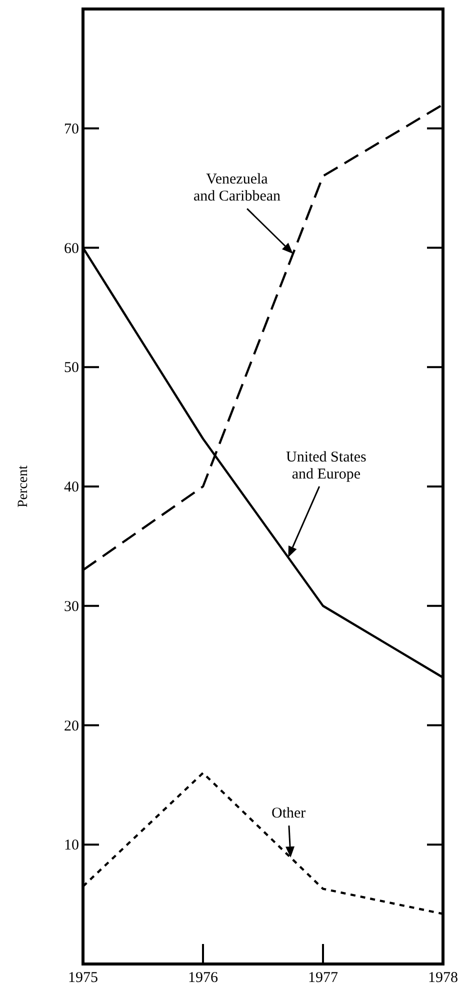 The width and height of the screenshot is (467, 988). What do you see at coordinates (326, 465) in the screenshot?
I see `text: United States and Europe` at bounding box center [326, 465].